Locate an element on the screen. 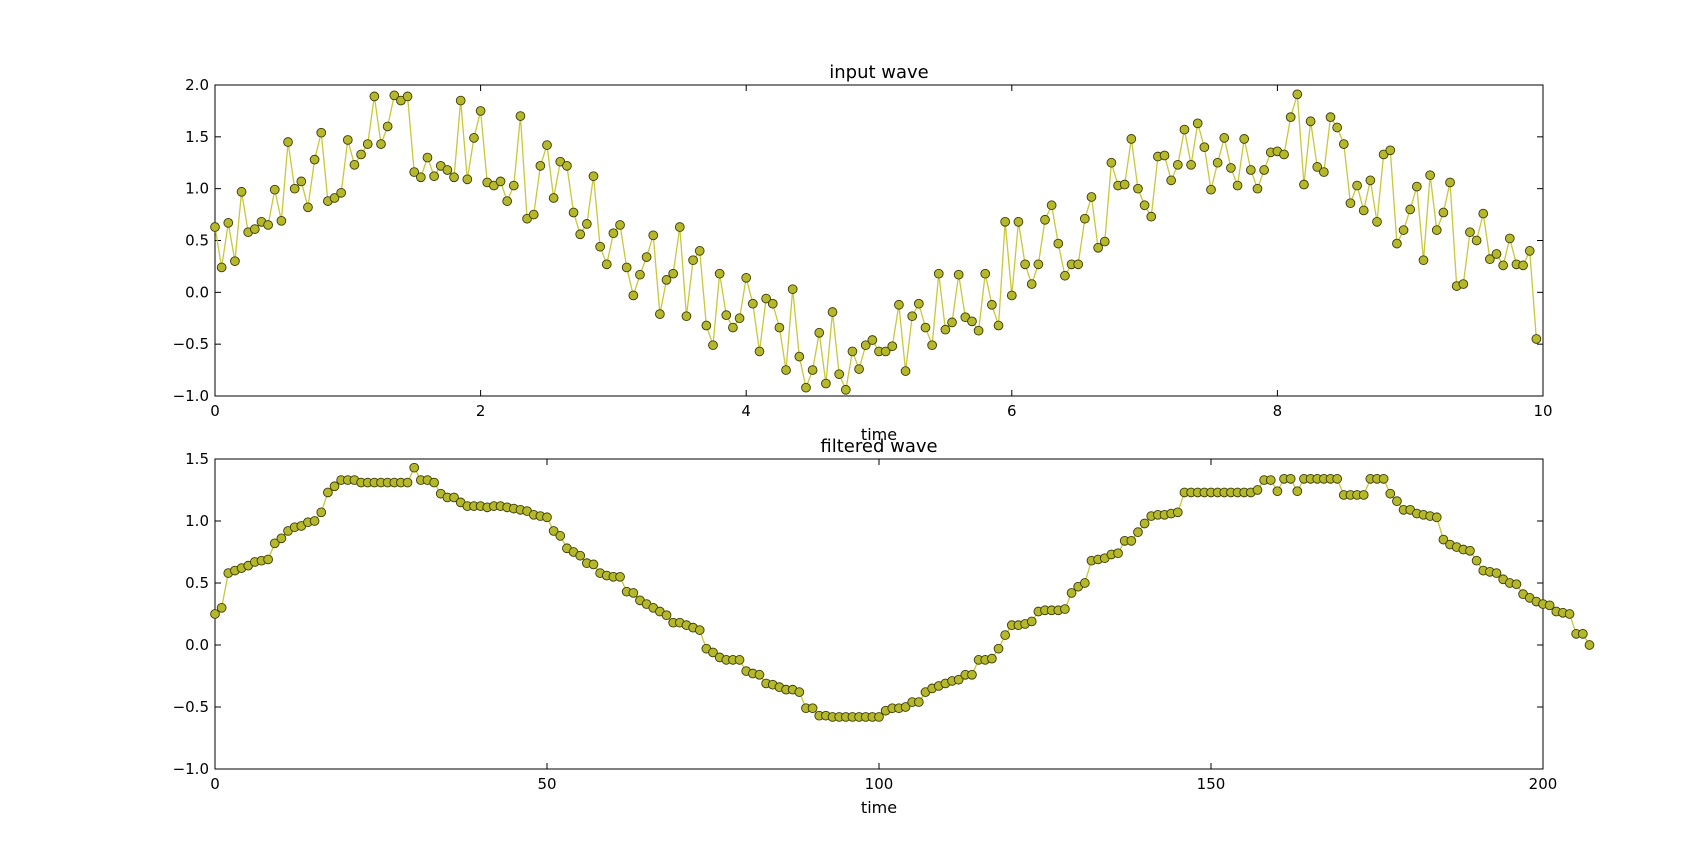 The image size is (1707, 856). x-axis-label: time is located at coordinates (879, 434).